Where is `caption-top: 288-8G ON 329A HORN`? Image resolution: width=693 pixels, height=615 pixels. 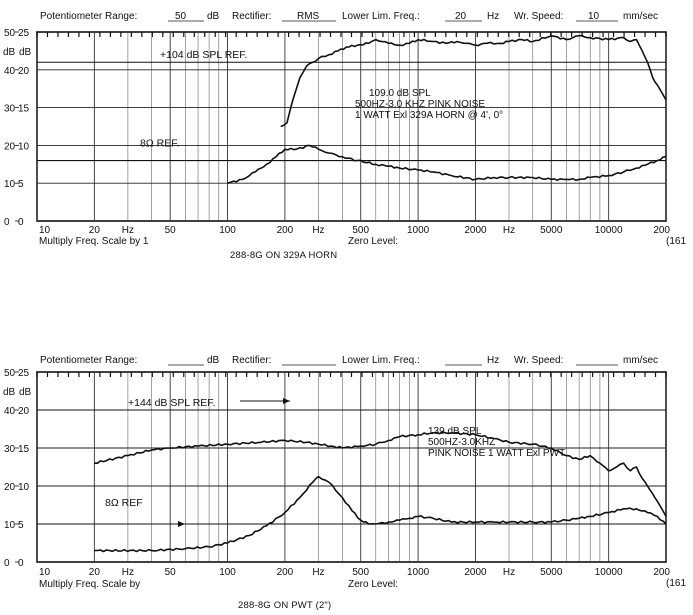 caption-top: 288-8G ON 329A HORN is located at coordinates (284, 255).